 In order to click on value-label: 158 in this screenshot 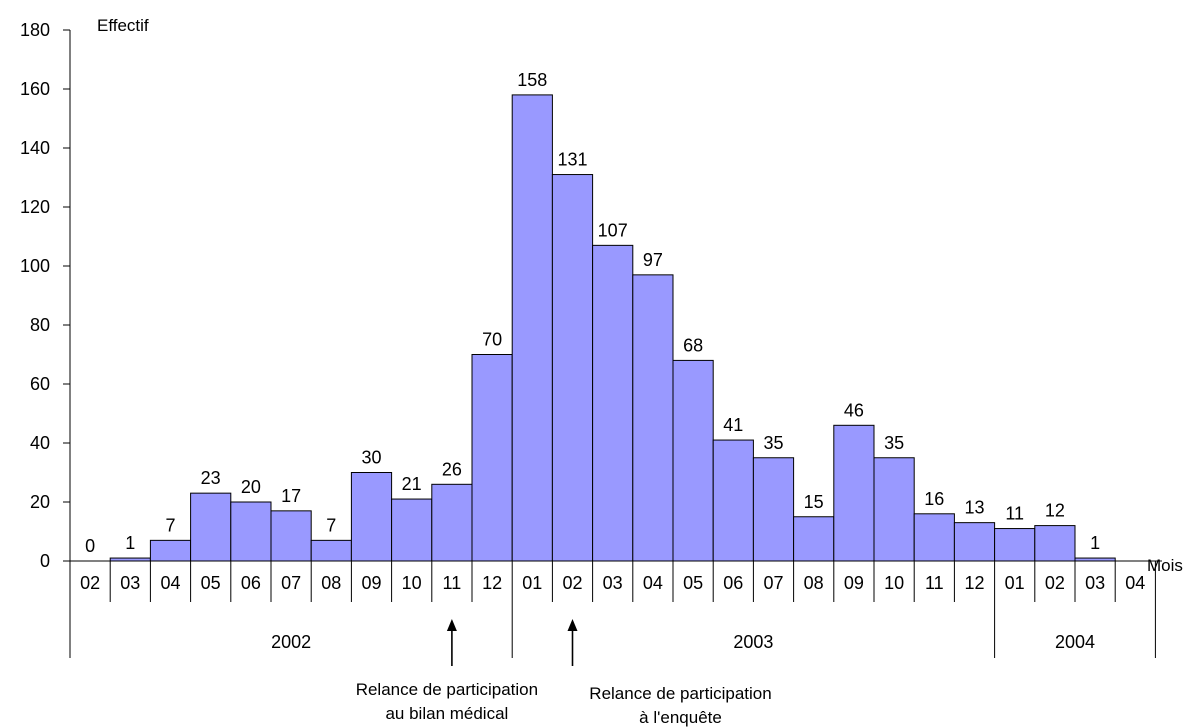, I will do `click(532, 80)`.